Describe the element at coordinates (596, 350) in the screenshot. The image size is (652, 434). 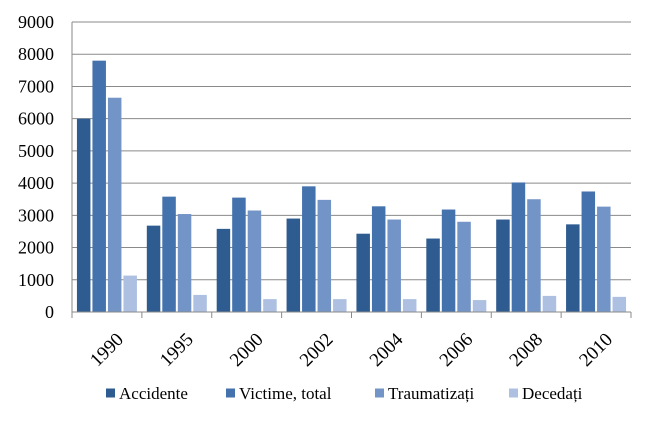
I see `x-tick-label: 2010` at that location.